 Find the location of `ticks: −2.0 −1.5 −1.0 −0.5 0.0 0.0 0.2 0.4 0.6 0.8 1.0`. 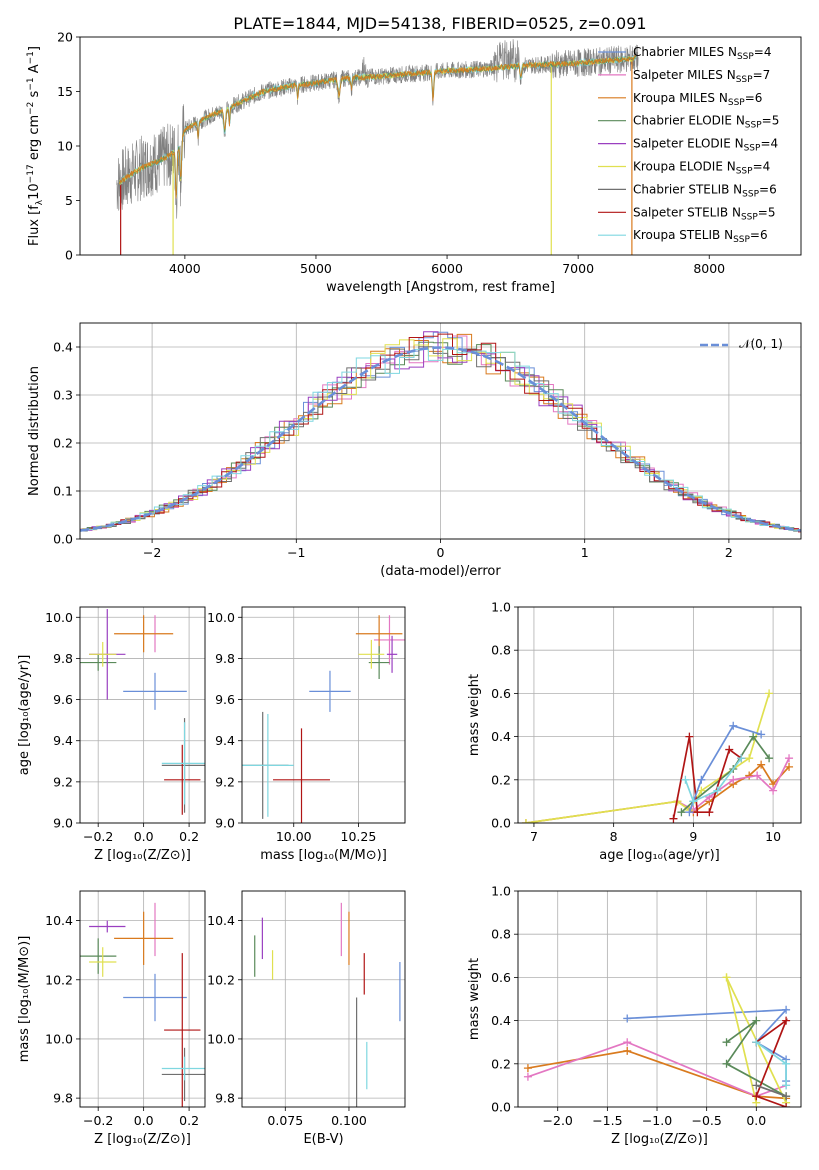

ticks: −2.0 −1.5 −1.0 −0.5 0.0 0.0 0.2 0.4 0.6 0.8 1.0 is located at coordinates (628, 1006).